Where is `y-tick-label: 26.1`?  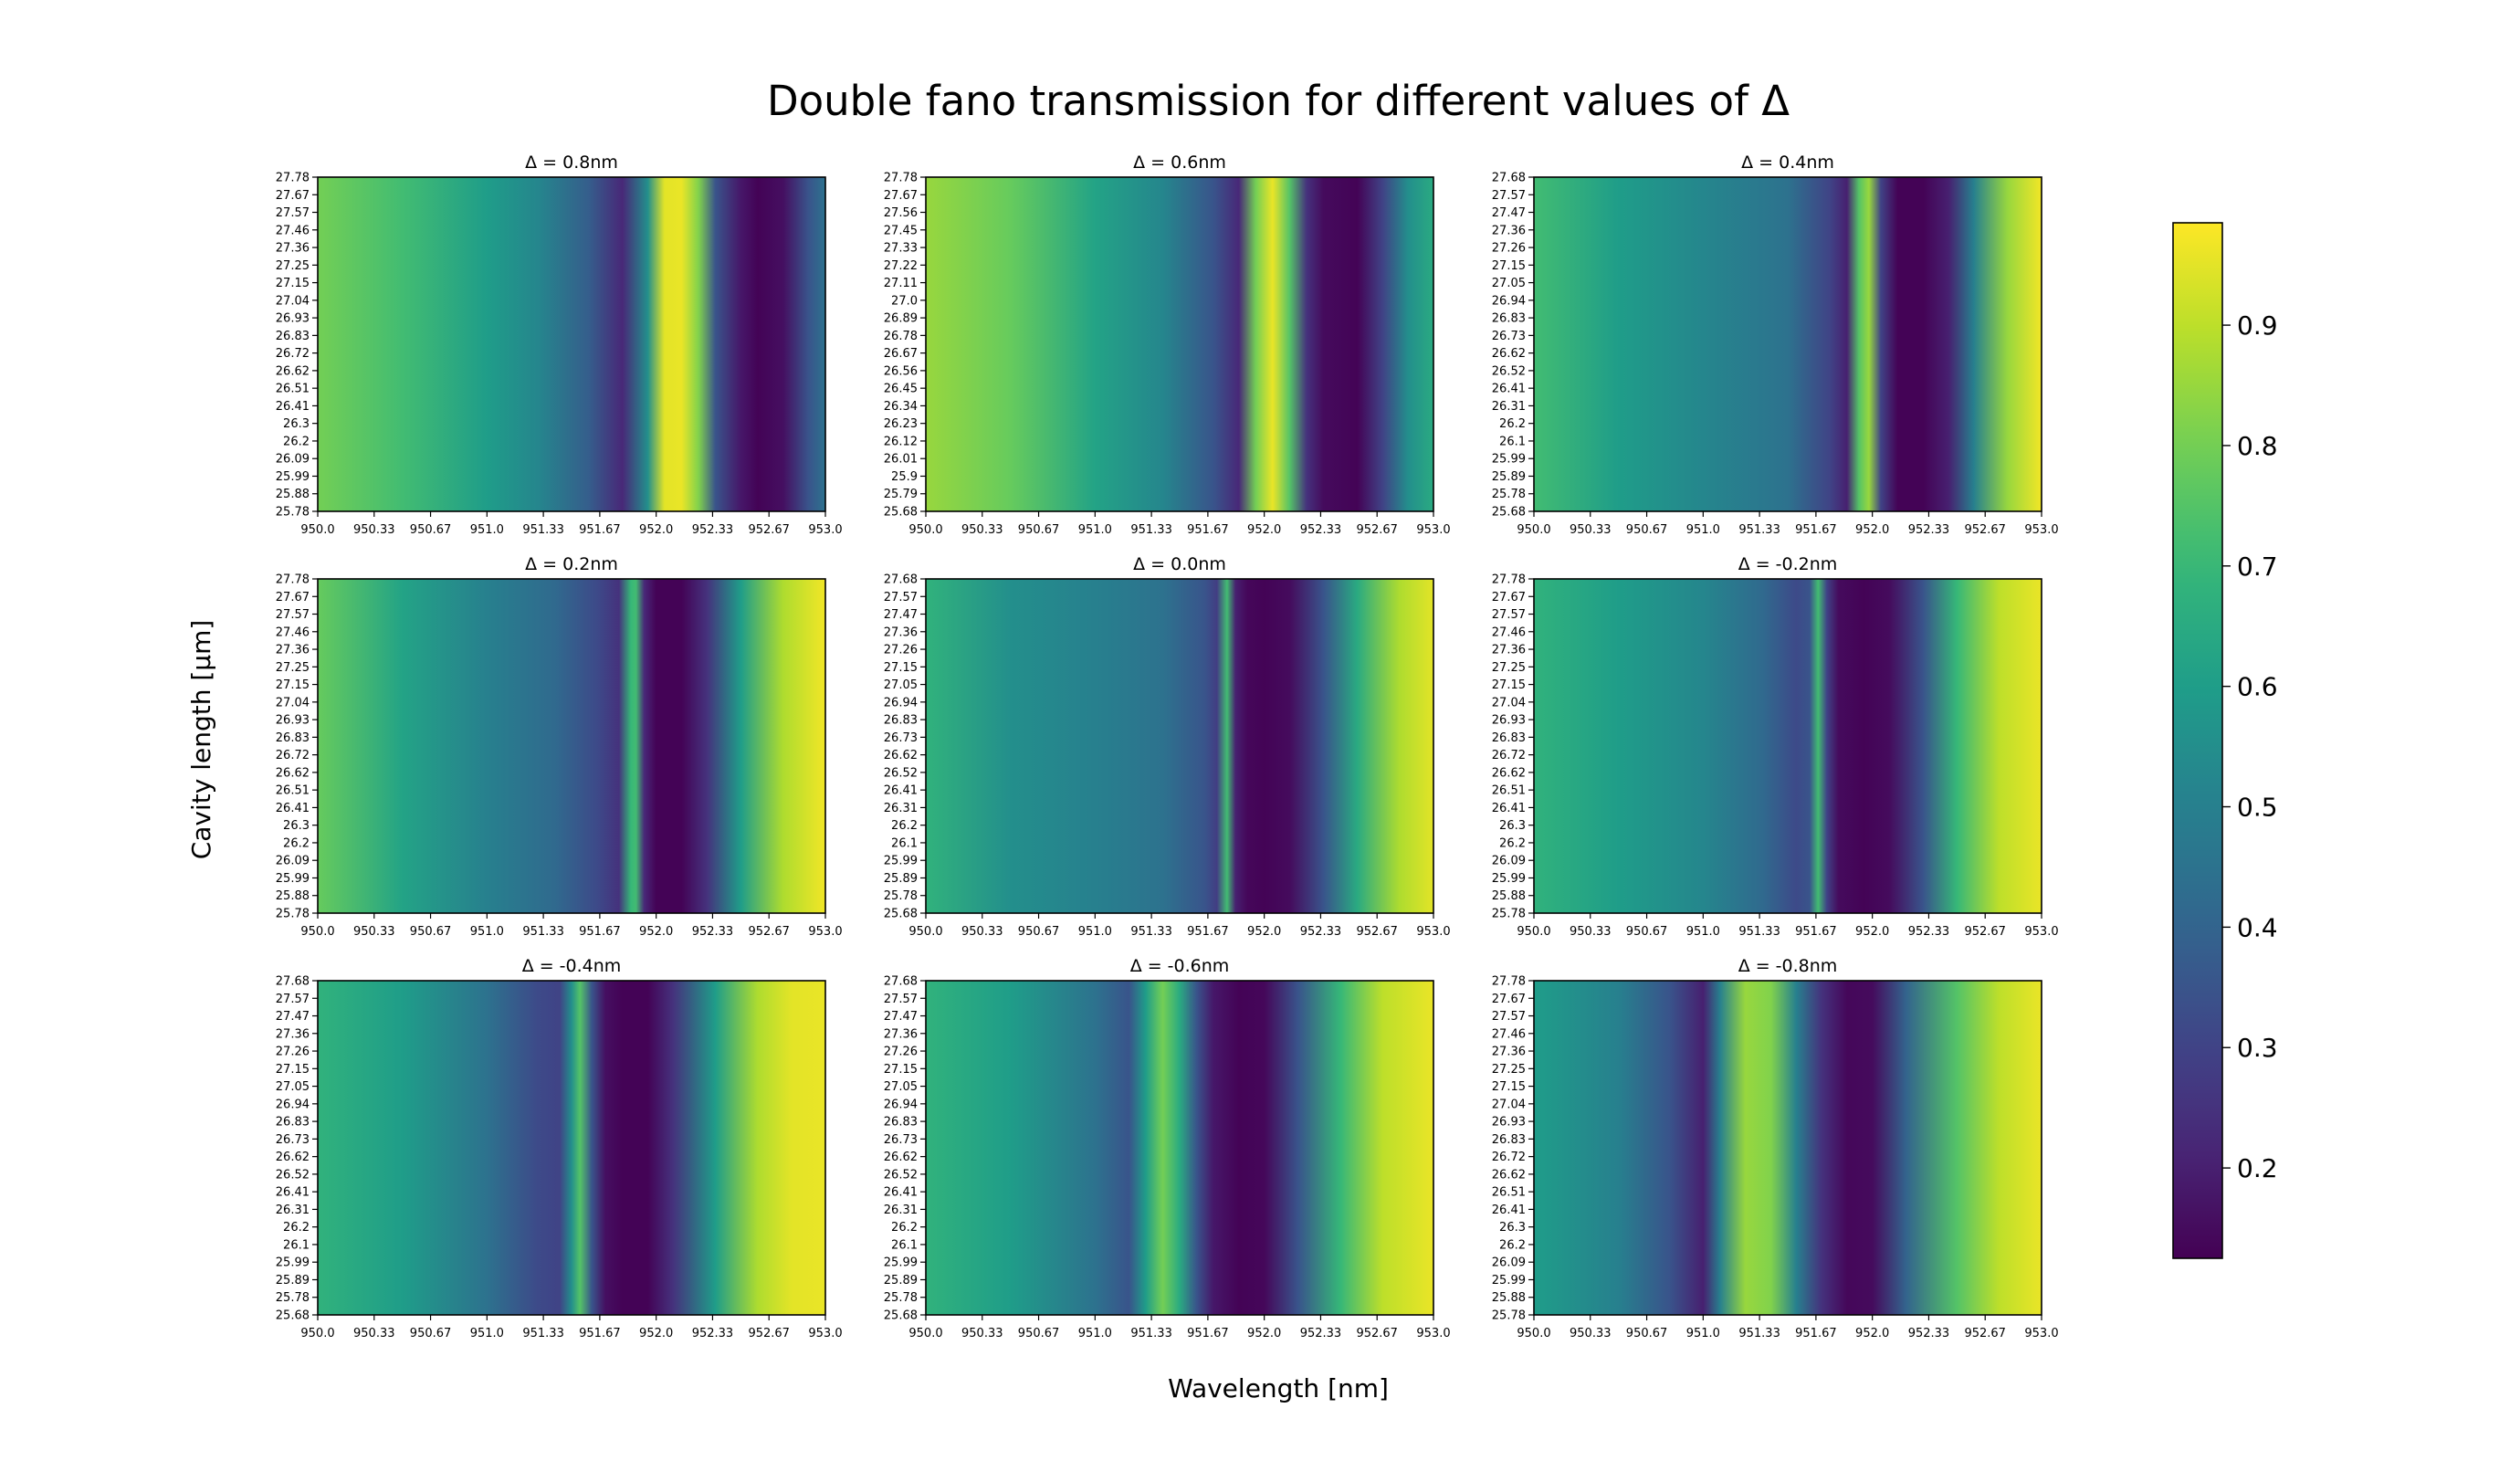
y-tick-label: 26.1 is located at coordinates (904, 1245).